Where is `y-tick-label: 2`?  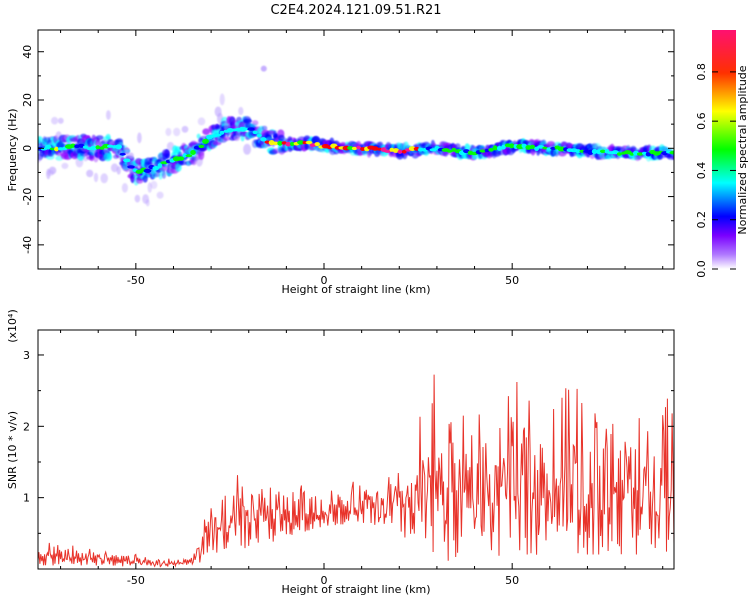
y-tick-label: 2 is located at coordinates (26, 426).